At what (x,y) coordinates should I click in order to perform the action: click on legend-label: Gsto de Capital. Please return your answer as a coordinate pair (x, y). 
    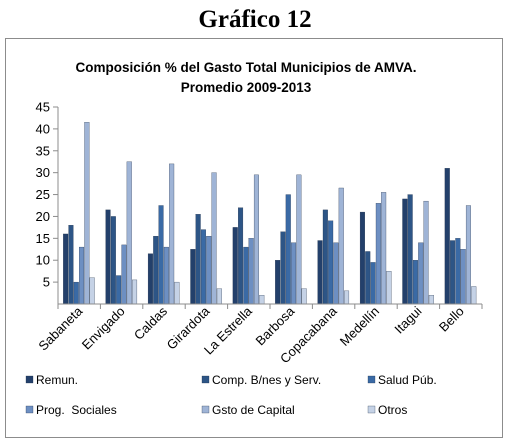
    Looking at the image, I should click on (253, 410).